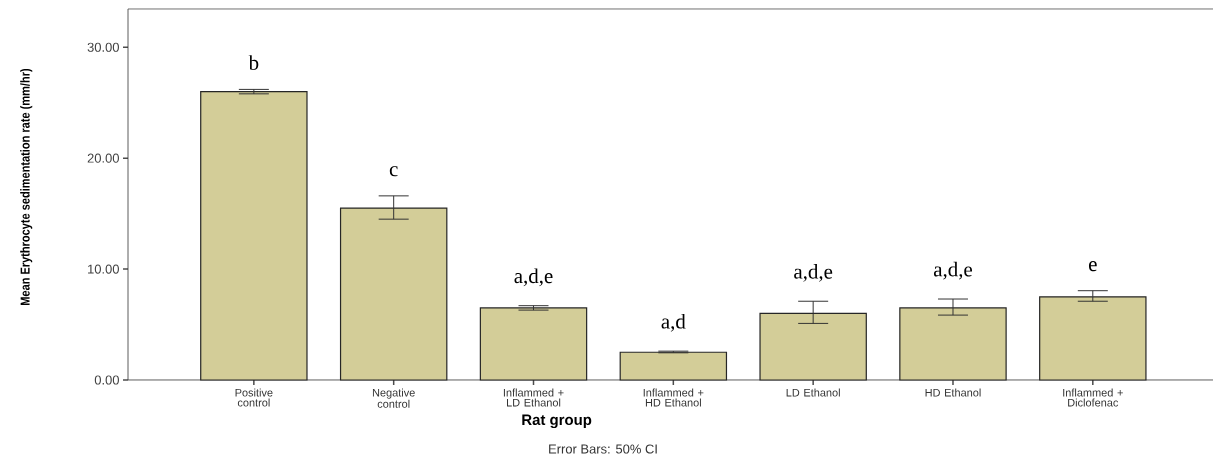  Describe the element at coordinates (673, 322) in the screenshot. I see `annotation: a,d` at that location.